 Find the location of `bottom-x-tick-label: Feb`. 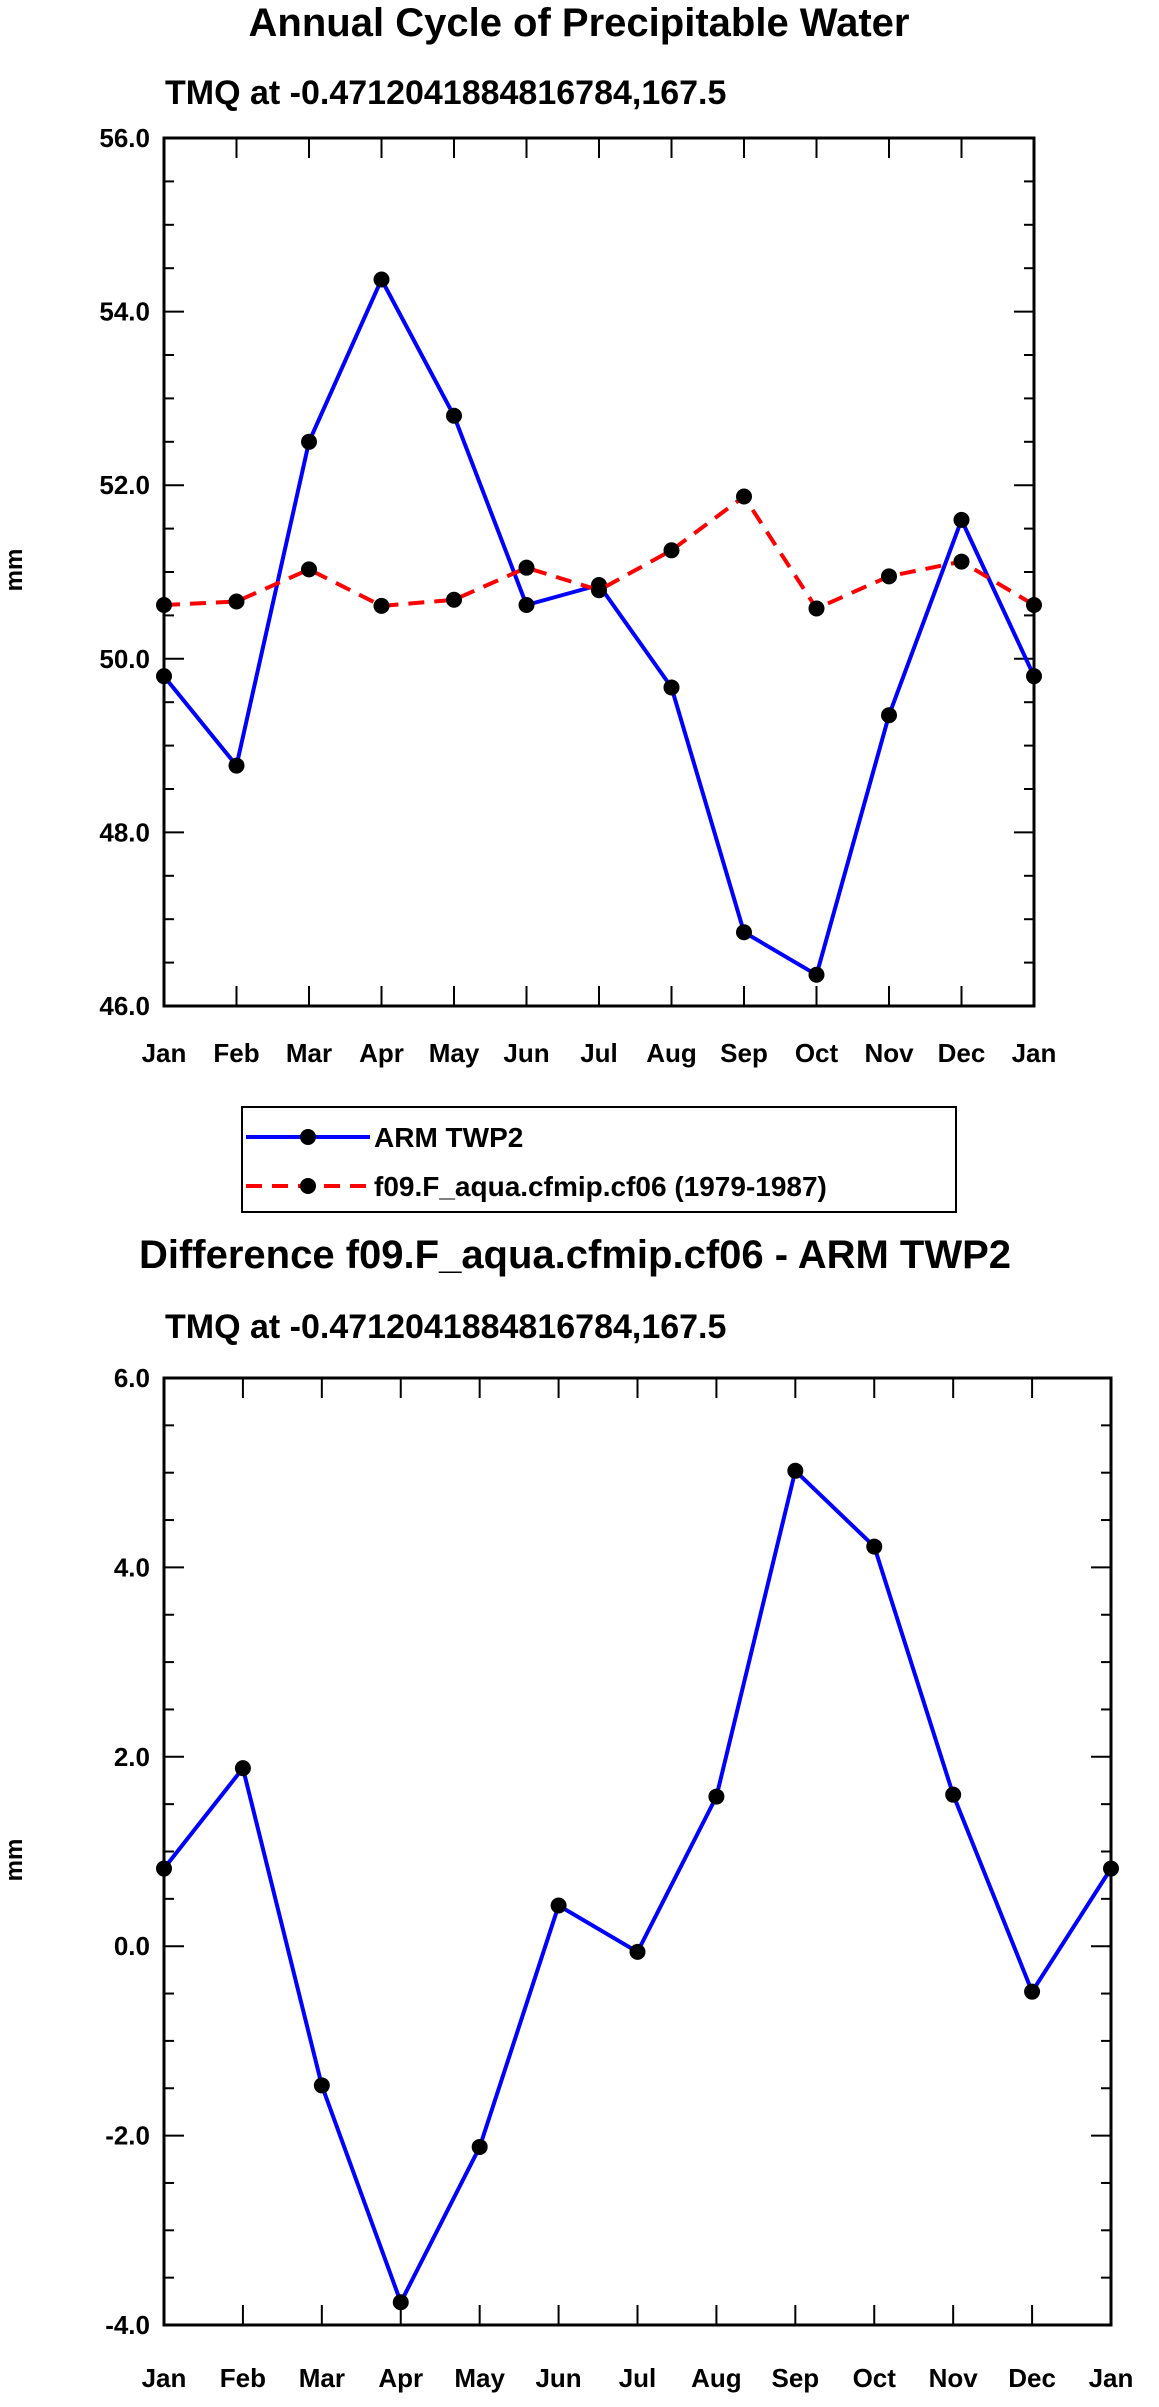

bottom-x-tick-label: Feb is located at coordinates (243, 2378).